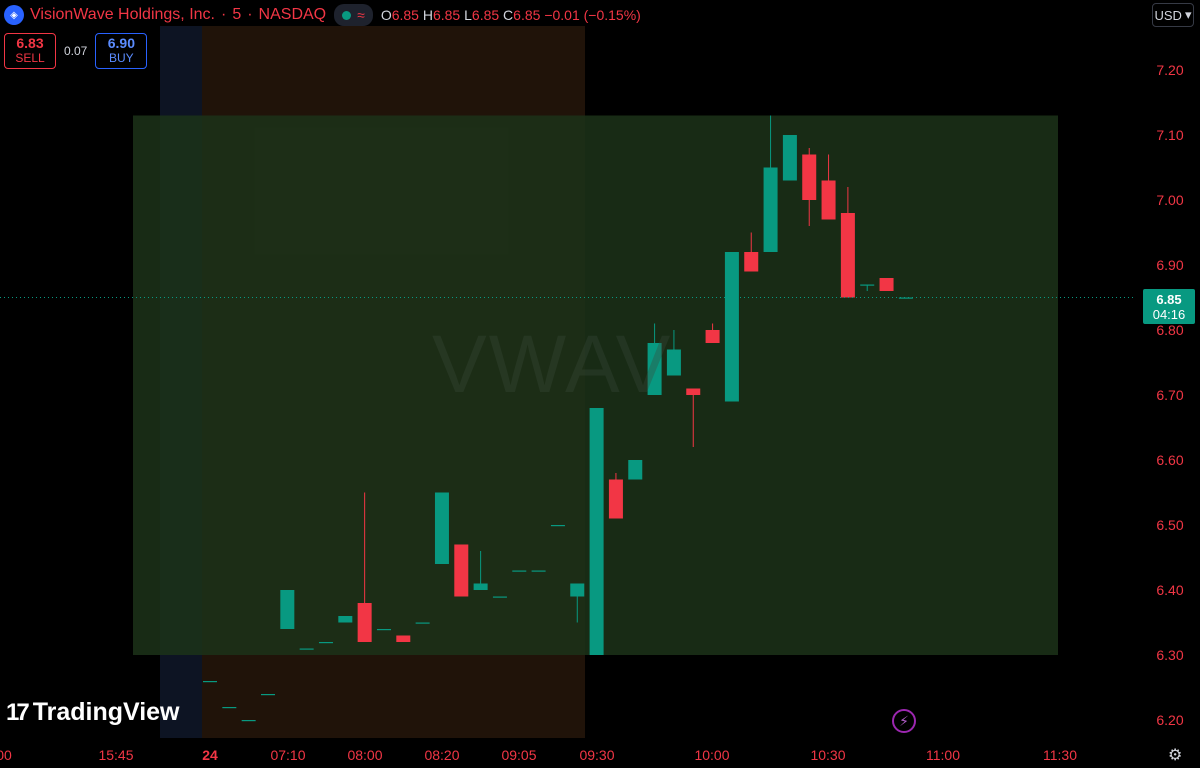 The height and width of the screenshot is (768, 1200). What do you see at coordinates (347, 15) in the screenshot?
I see `status-dot-icon` at bounding box center [347, 15].